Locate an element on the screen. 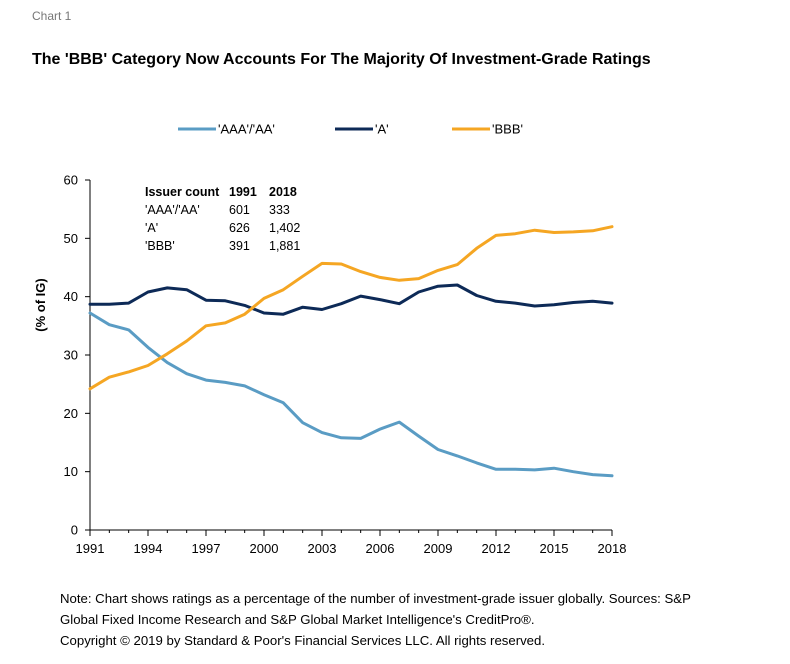 The height and width of the screenshot is (664, 790). legend-label-1: 'A' is located at coordinates (382, 129).